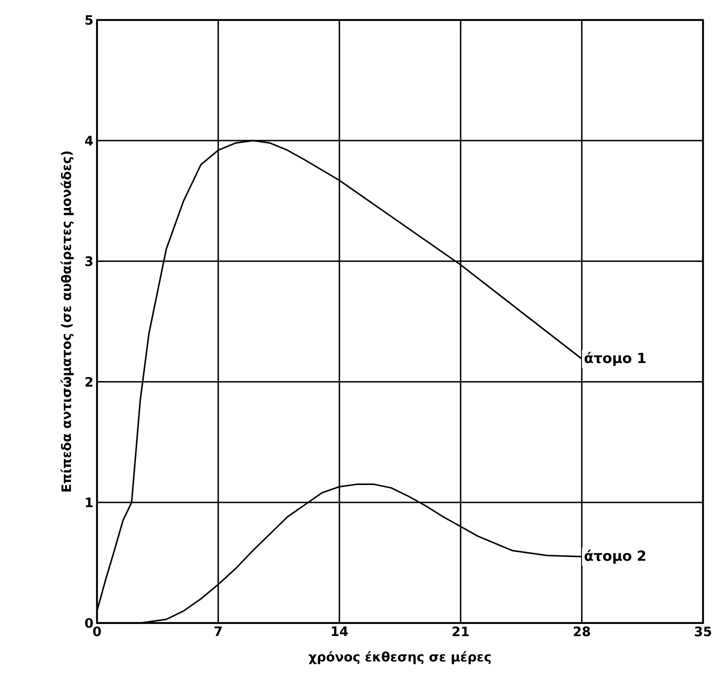 This screenshot has width=714, height=697. Describe the element at coordinates (97, 631) in the screenshot. I see `x-tick-label: 0` at that location.